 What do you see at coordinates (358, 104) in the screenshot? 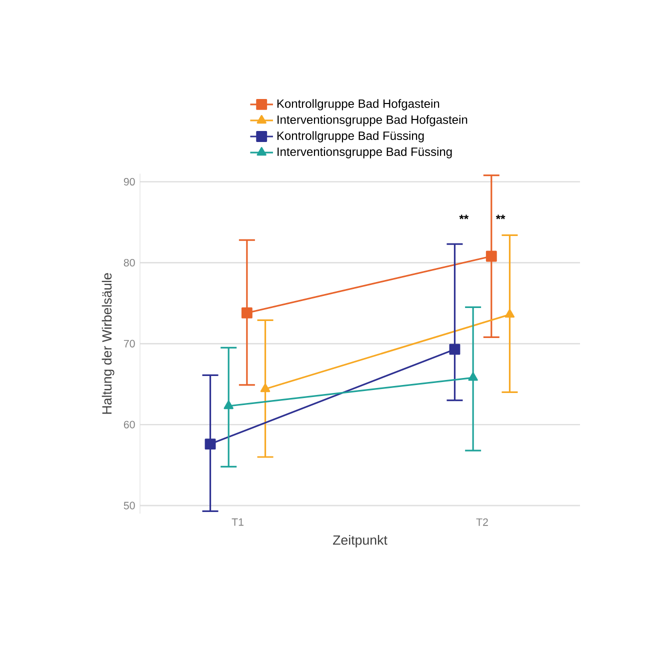
I see `legend-label: Kontrollgruppe Bad Hofgastein` at bounding box center [358, 104].